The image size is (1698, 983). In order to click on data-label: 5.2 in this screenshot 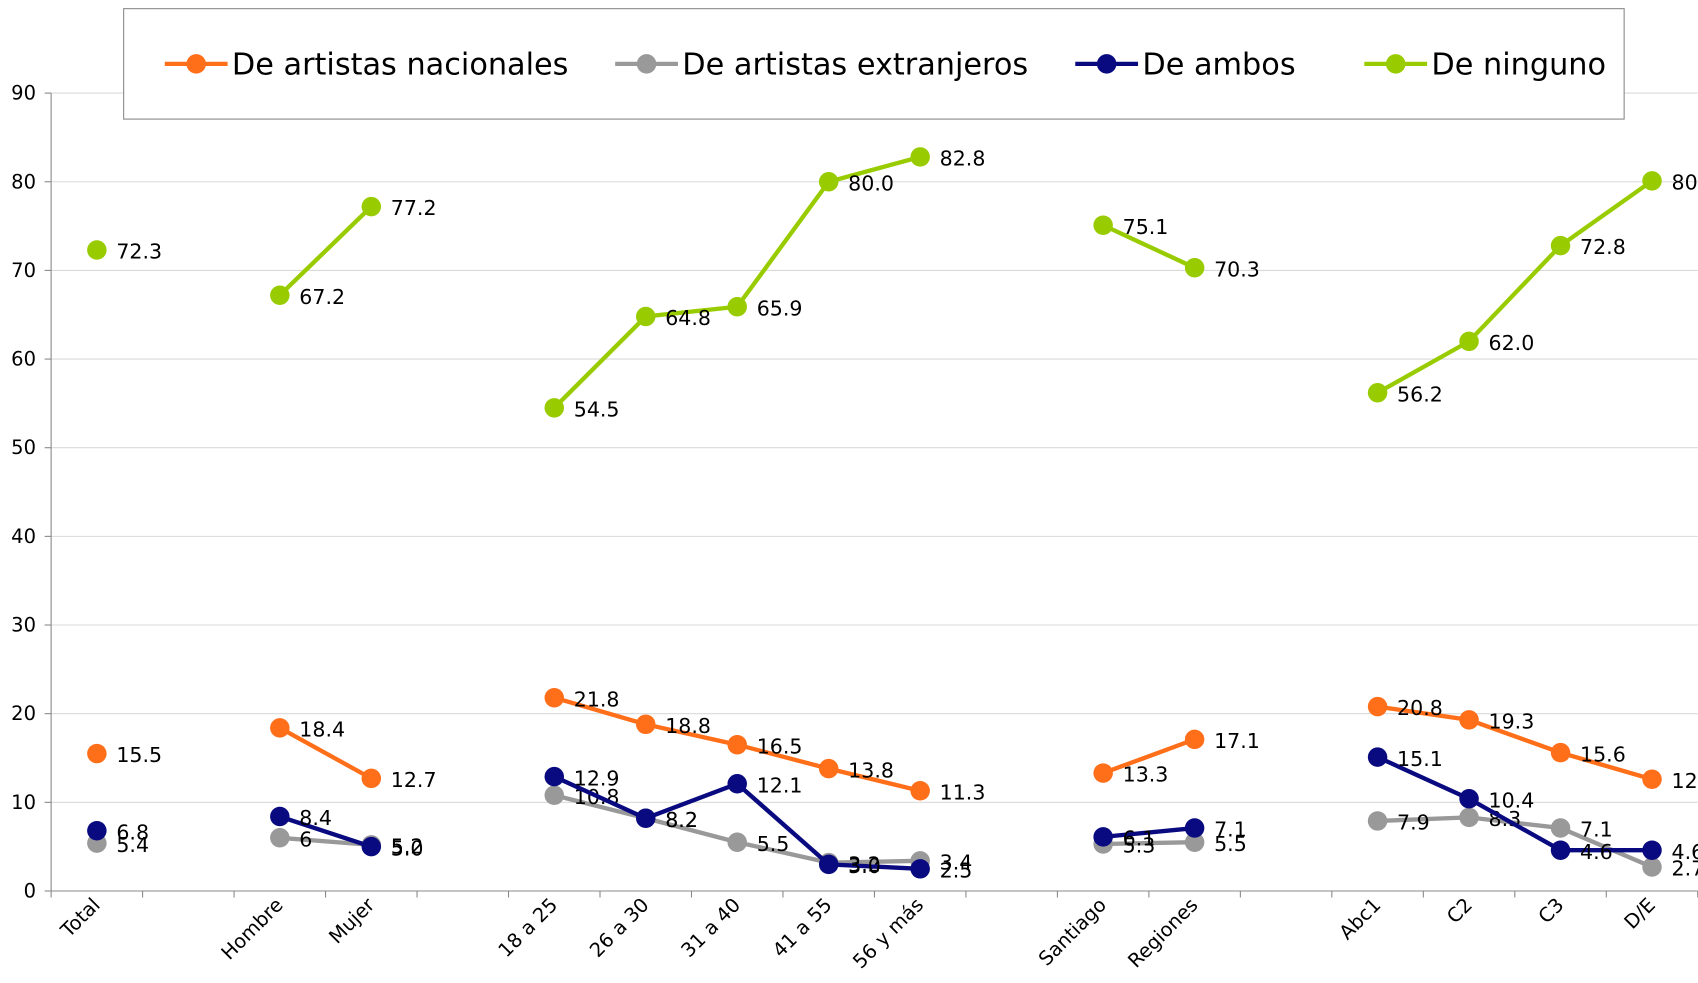, I will do `click(407, 847)`.